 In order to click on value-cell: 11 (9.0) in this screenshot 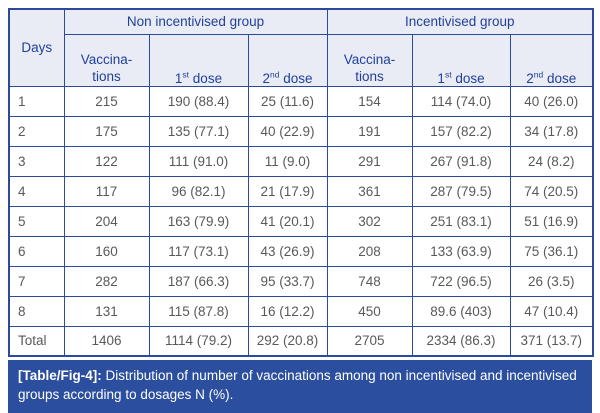, I will do `click(287, 161)`.